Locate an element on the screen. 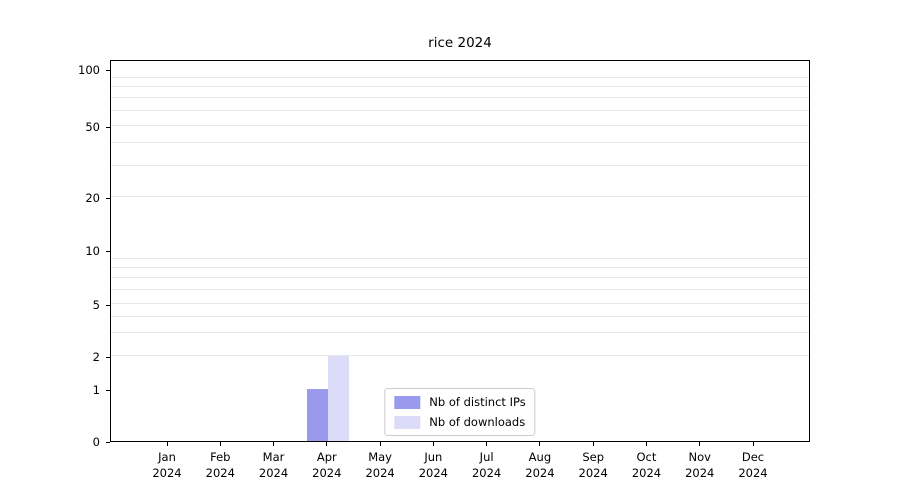 The image size is (900, 500). x-axis-tick-label: Mar 2024 is located at coordinates (273, 465).